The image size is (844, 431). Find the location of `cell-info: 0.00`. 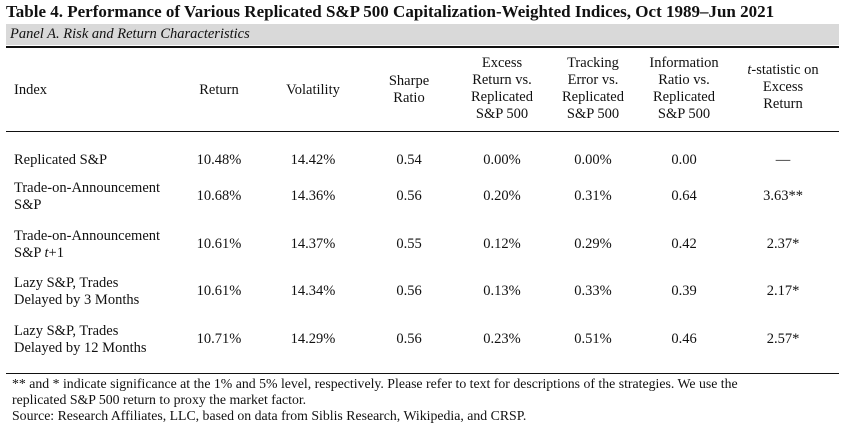

cell-info: 0.00 is located at coordinates (684, 160).